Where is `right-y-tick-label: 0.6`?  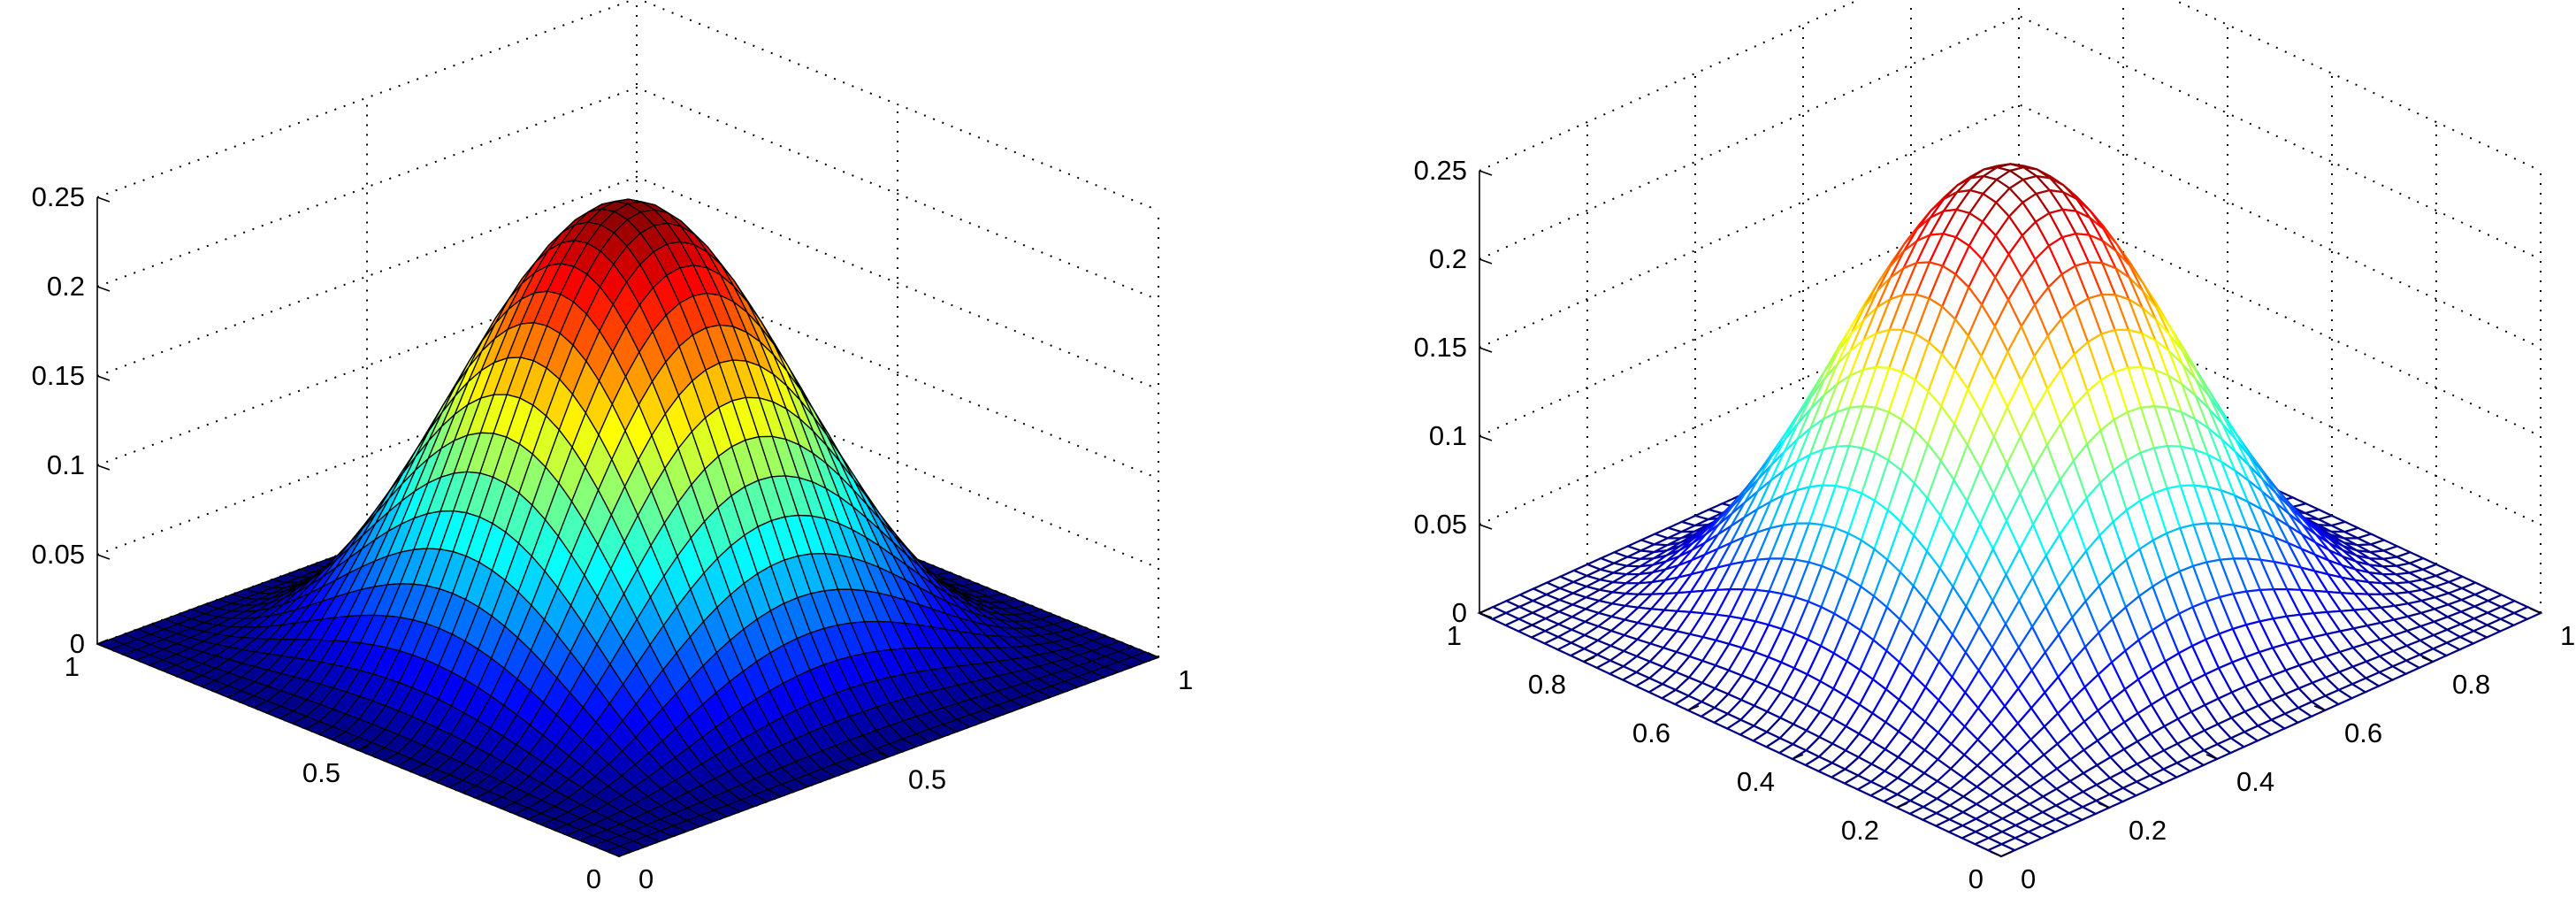 right-y-tick-label: 0.6 is located at coordinates (2363, 732).